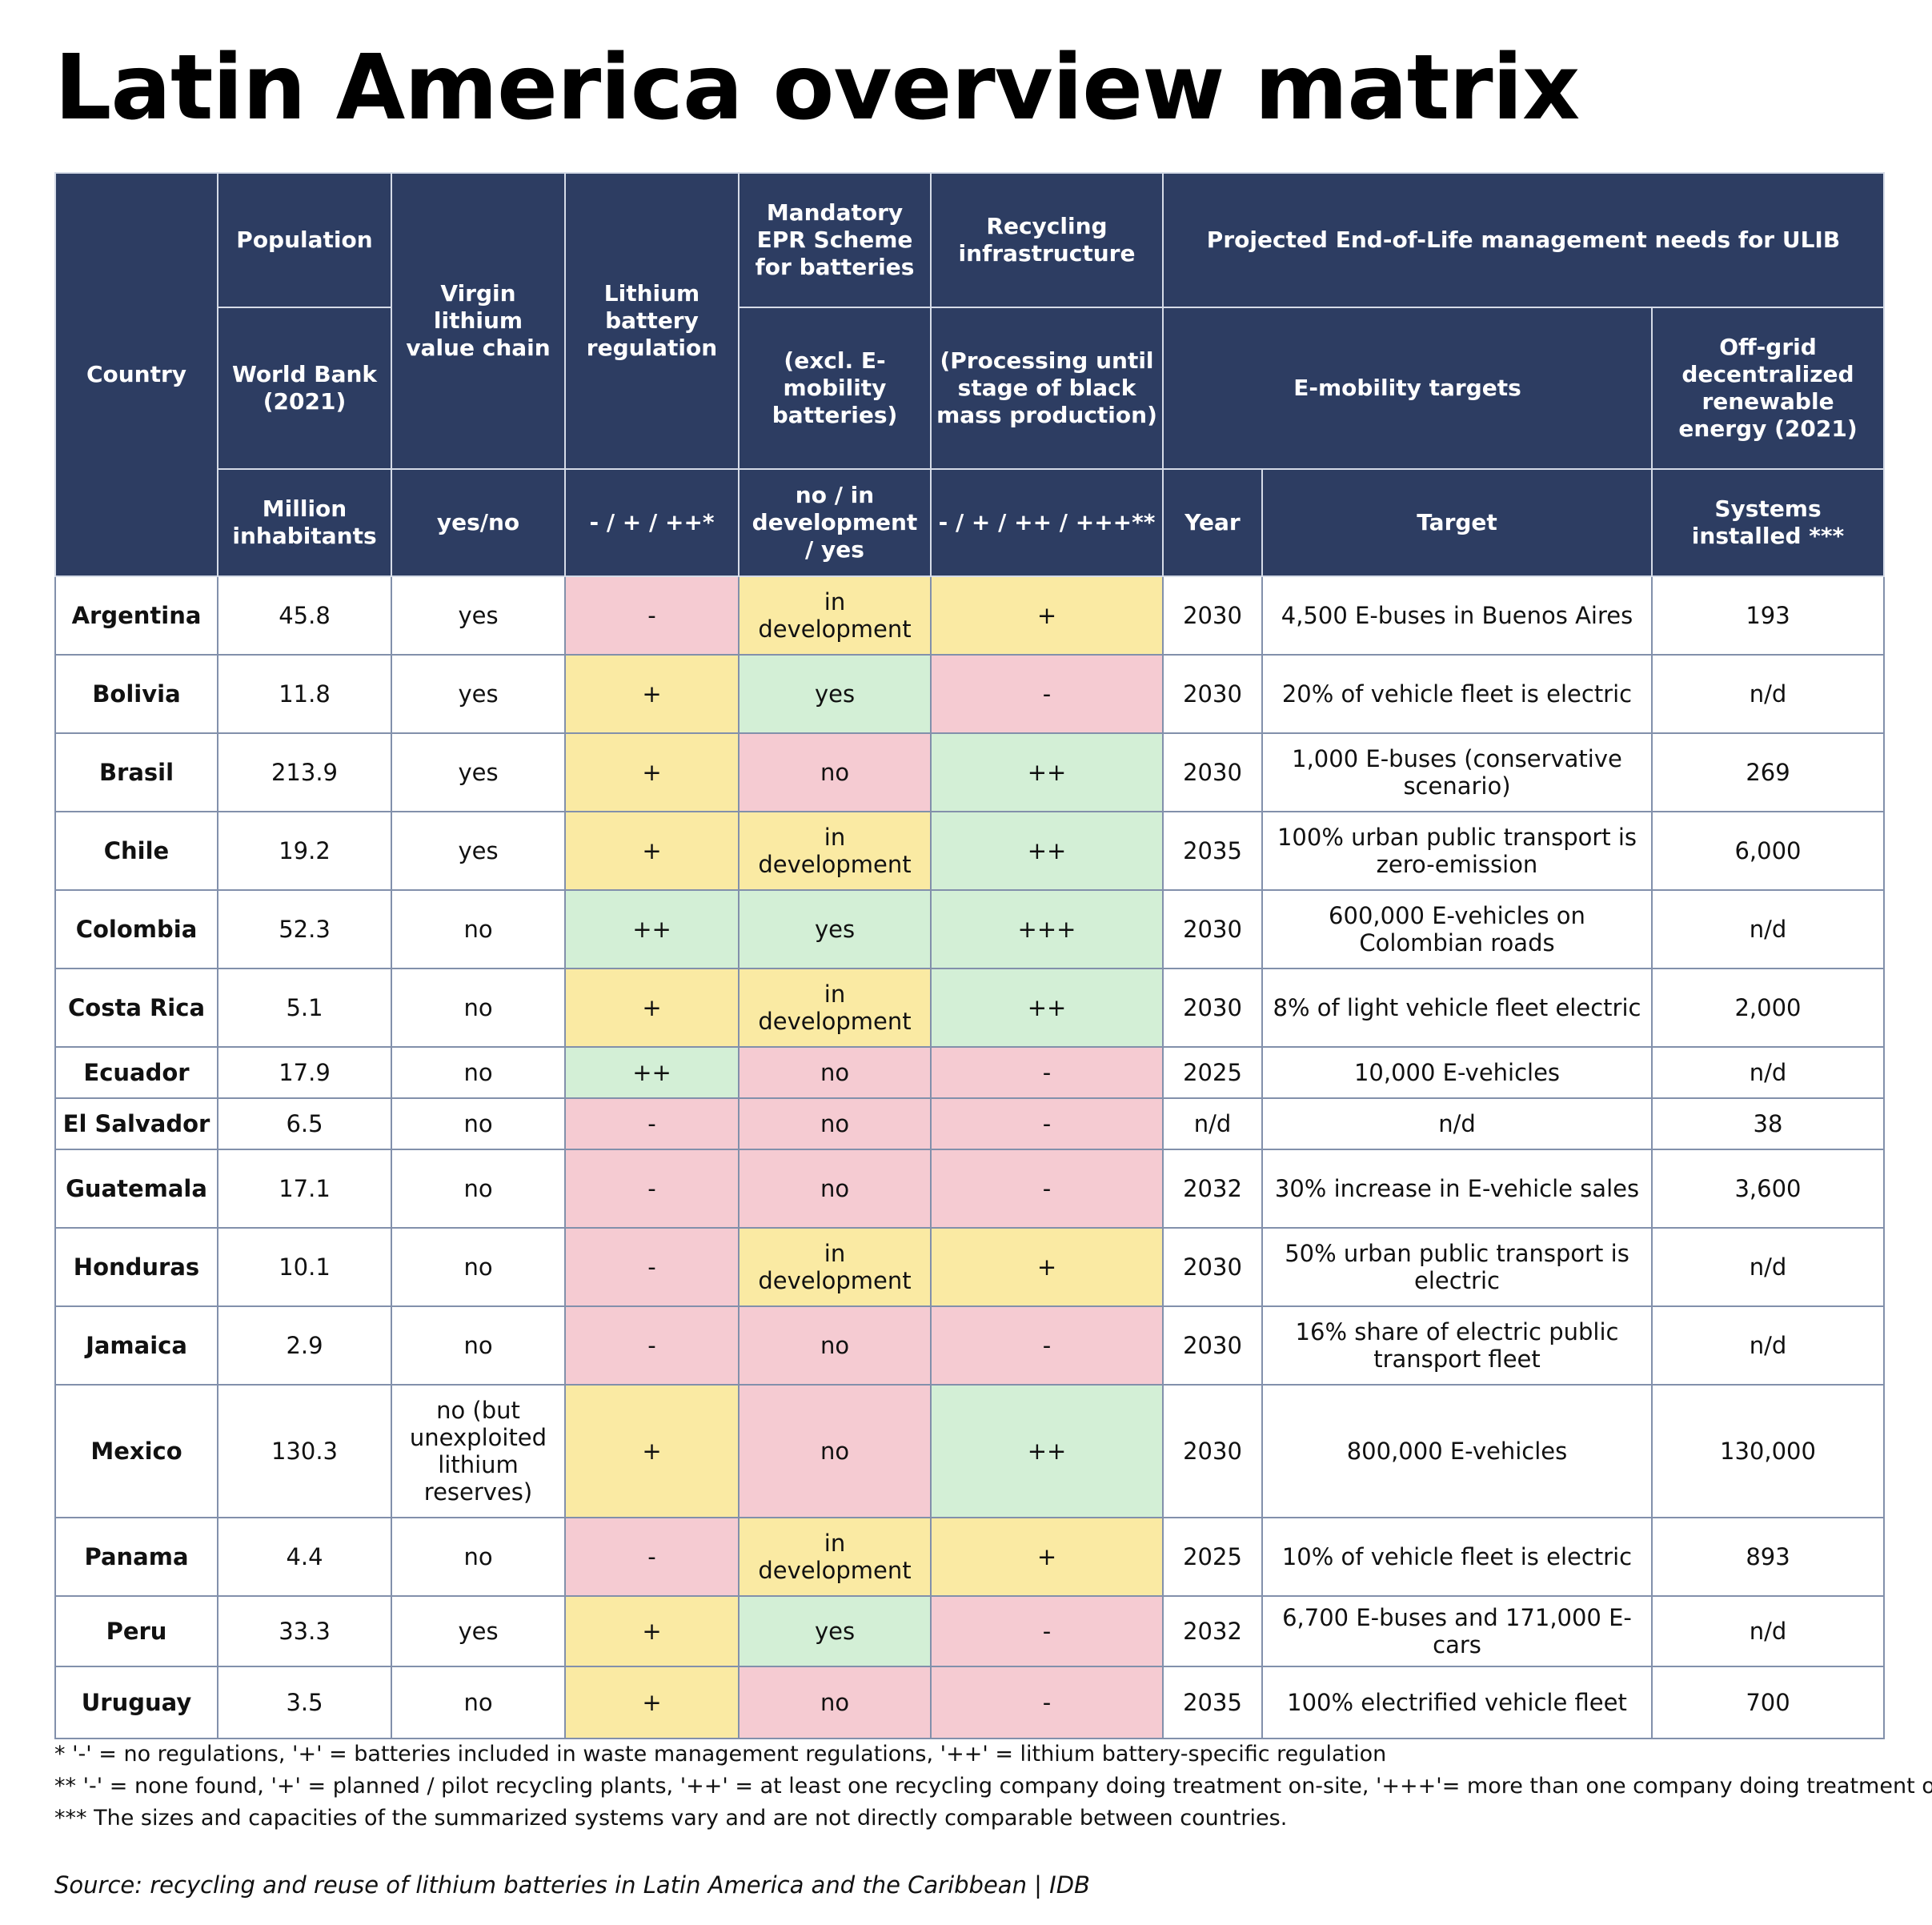 The image size is (1932, 1925). I want to click on systems-installed-cell: 700, so click(1768, 1702).